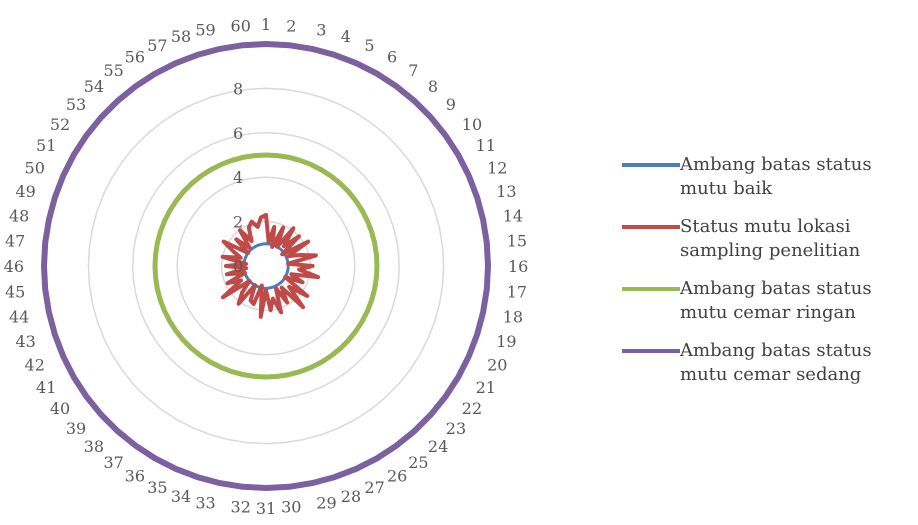 The height and width of the screenshot is (525, 918). What do you see at coordinates (241, 507) in the screenshot?
I see `category-label-32: 32` at bounding box center [241, 507].